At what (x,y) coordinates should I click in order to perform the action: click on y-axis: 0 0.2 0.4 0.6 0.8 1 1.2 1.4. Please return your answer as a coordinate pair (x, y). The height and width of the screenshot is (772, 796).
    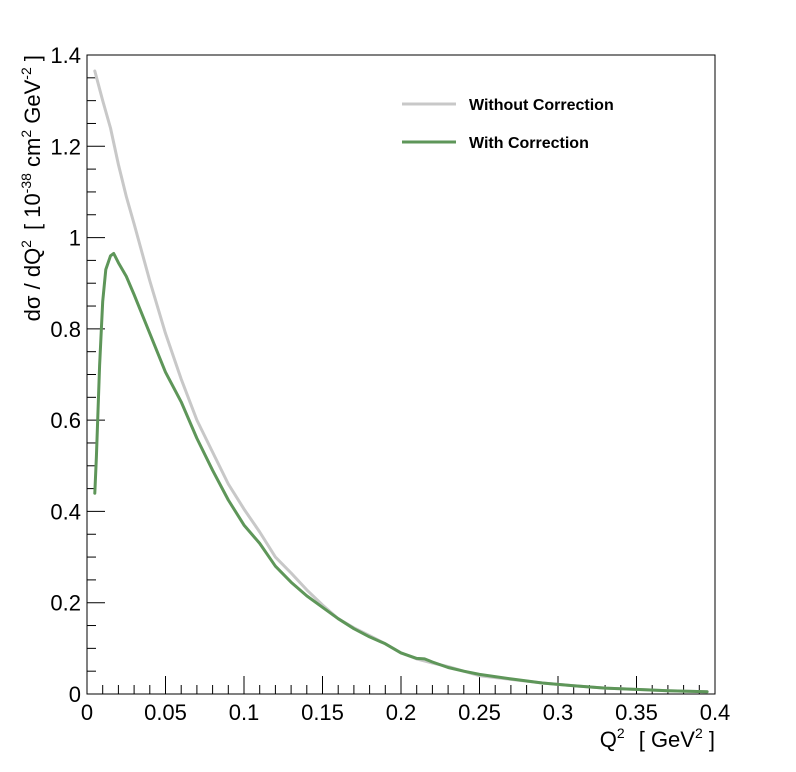
    Looking at the image, I should click on (77, 375).